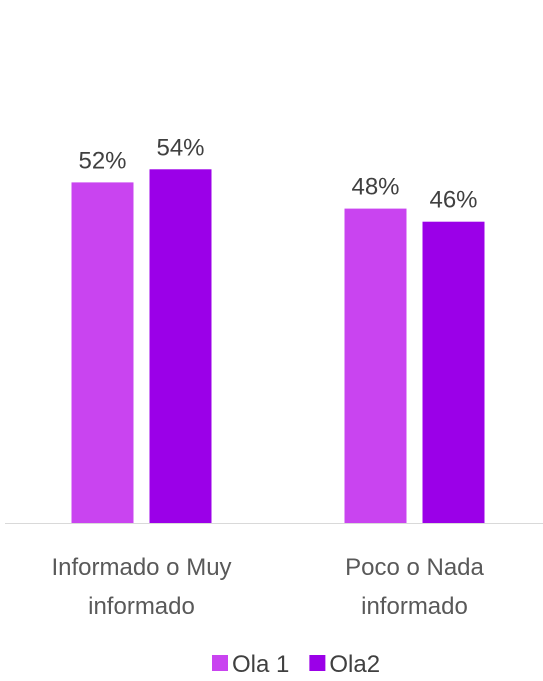 The image size is (543, 681). Describe the element at coordinates (414, 587) in the screenshot. I see `x-tick-label: Poco o Nada informado` at that location.